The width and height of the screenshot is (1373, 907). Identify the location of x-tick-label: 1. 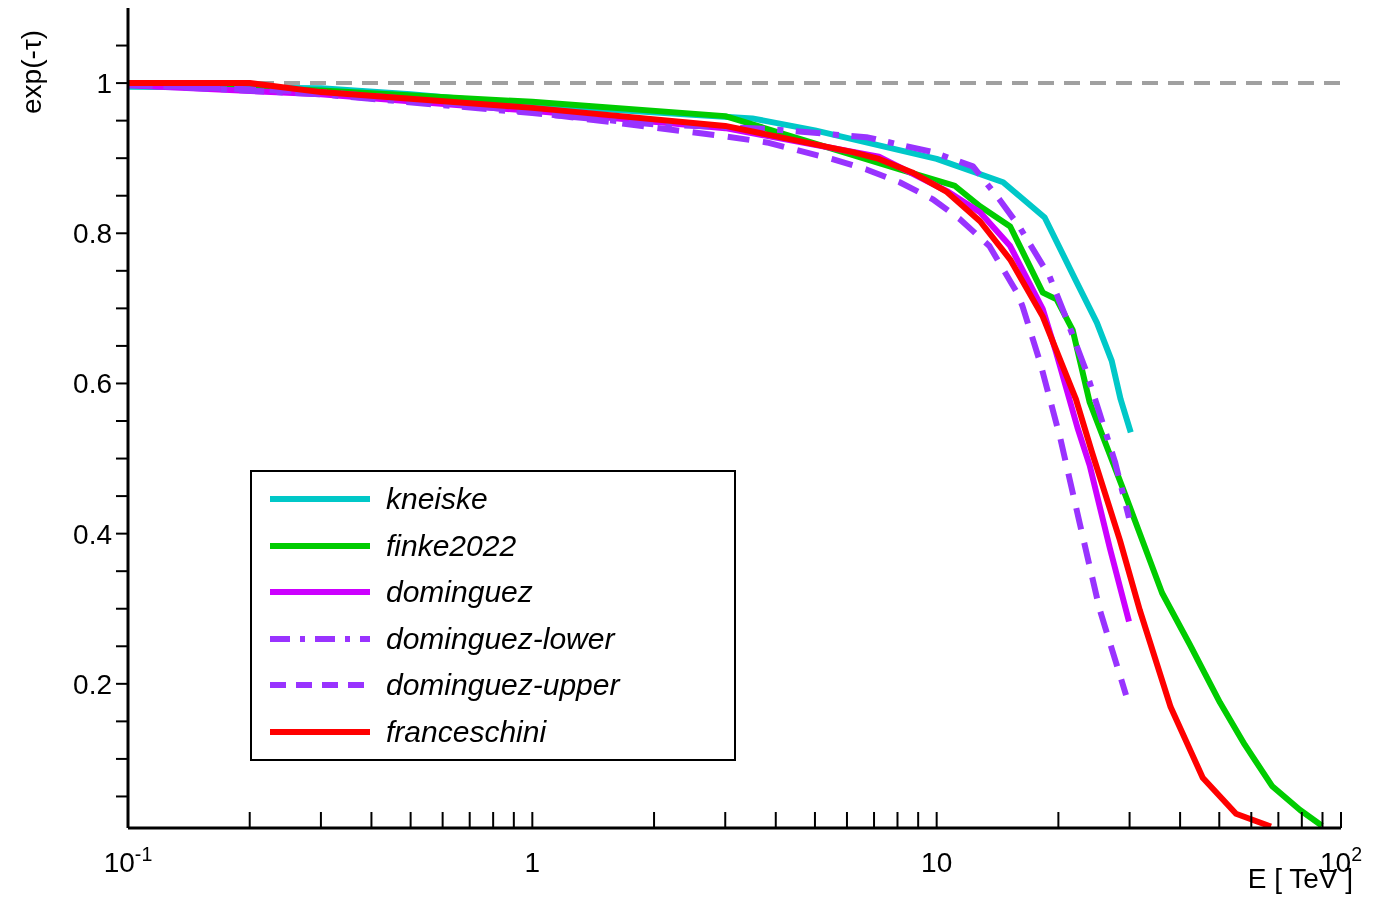
(532, 862).